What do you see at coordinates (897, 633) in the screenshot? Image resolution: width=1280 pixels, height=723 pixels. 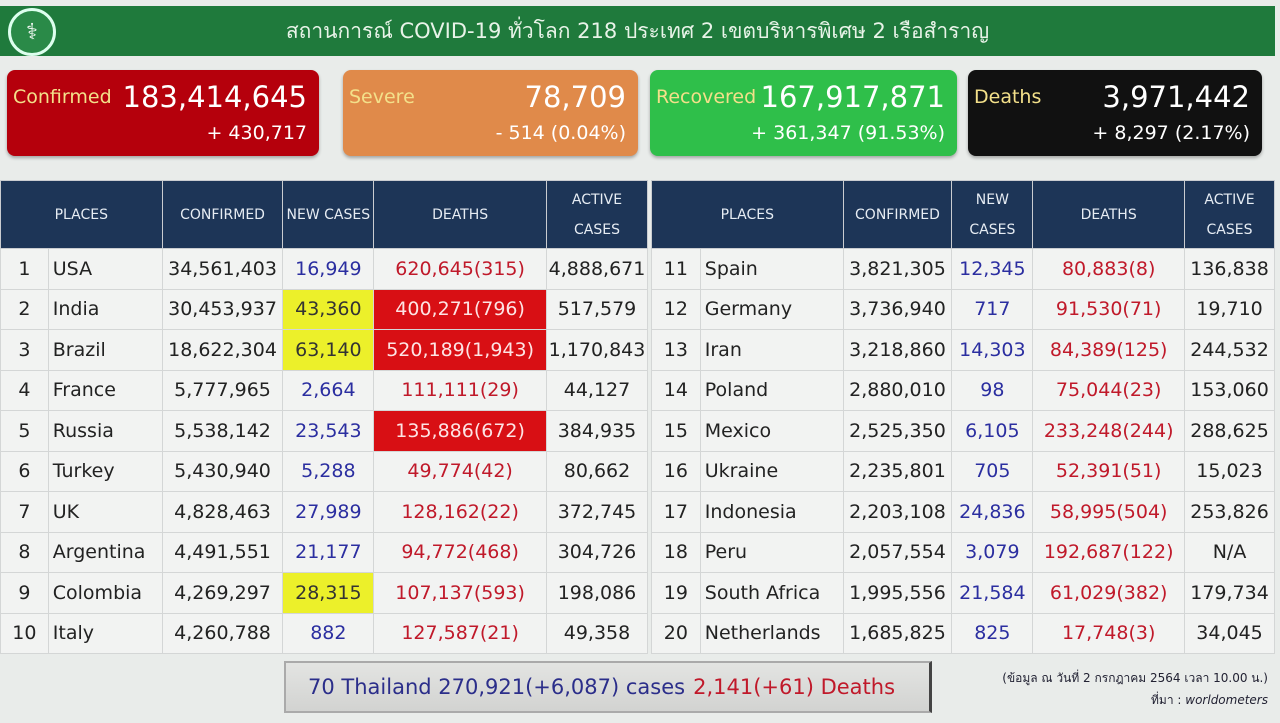 I see `confirmed-cell: 1,685,825` at bounding box center [897, 633].